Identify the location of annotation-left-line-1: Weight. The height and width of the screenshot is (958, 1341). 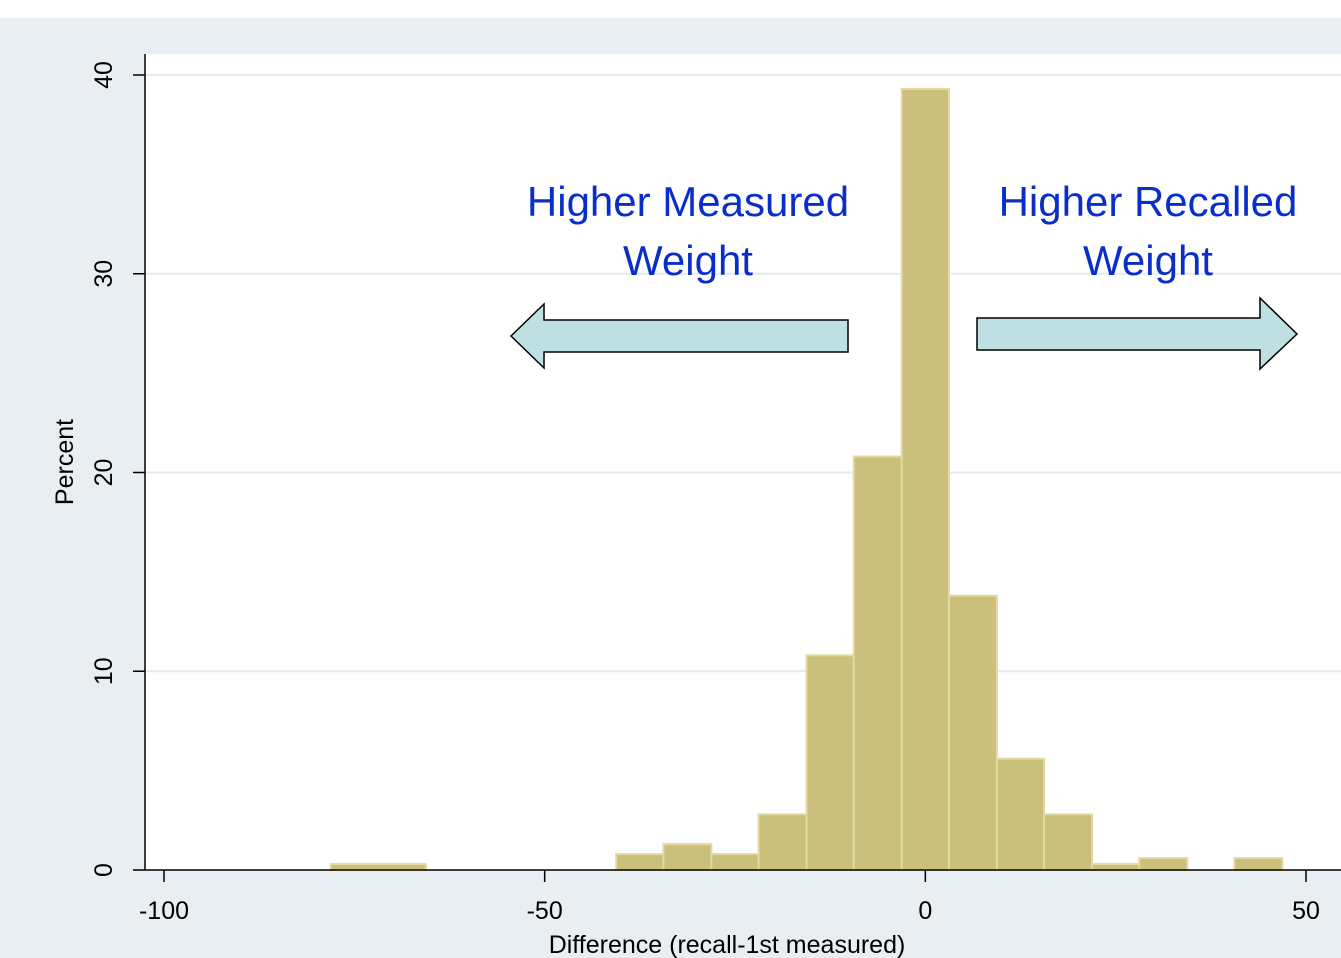
(688, 260).